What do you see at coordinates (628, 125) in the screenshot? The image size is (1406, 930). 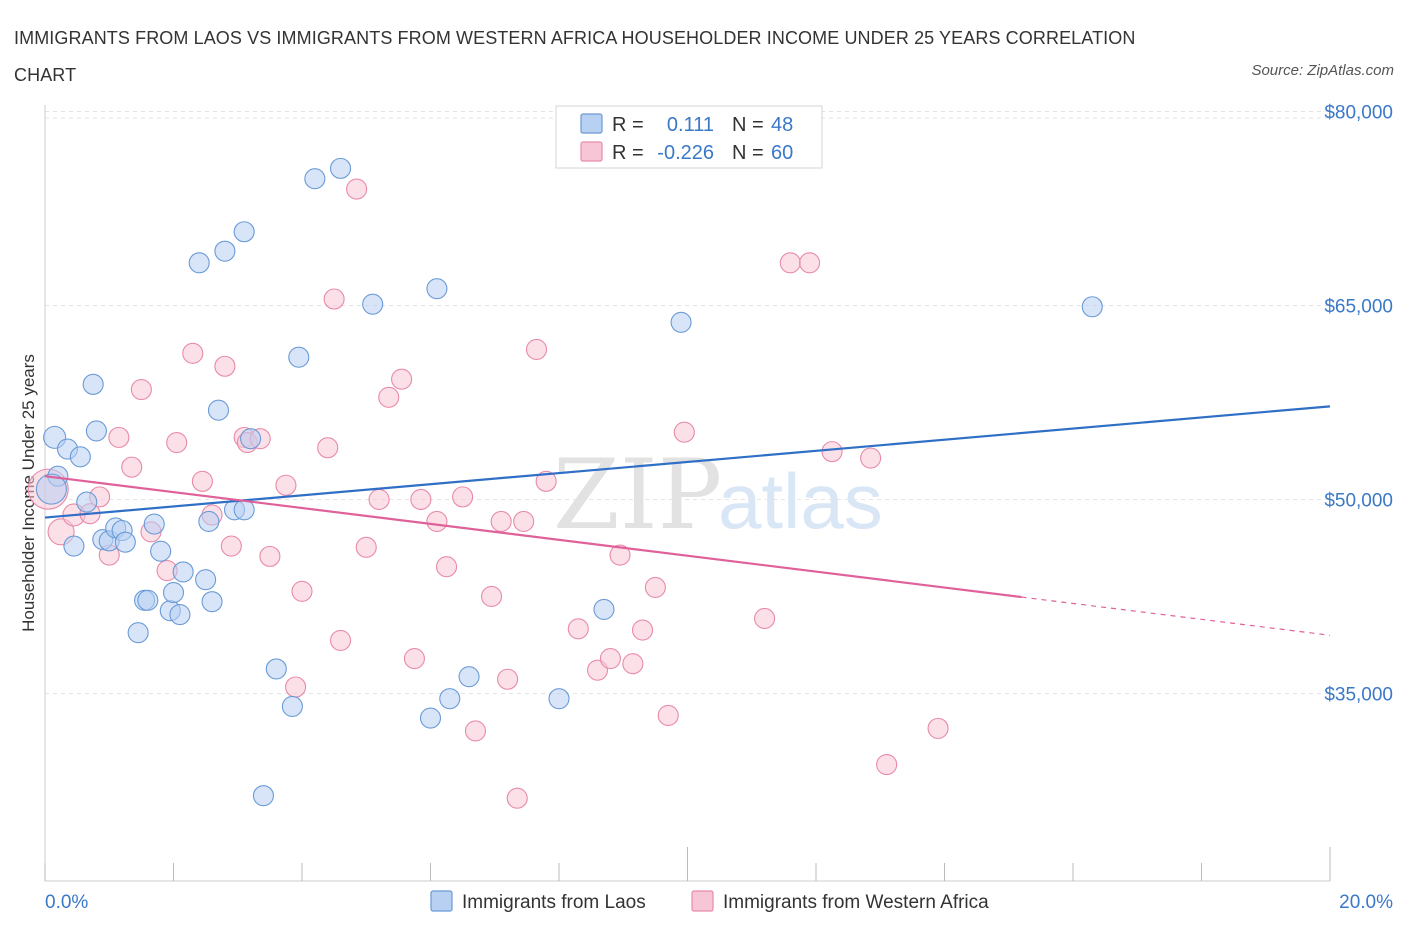 I see `legend-r-label-laos: R =` at bounding box center [628, 125].